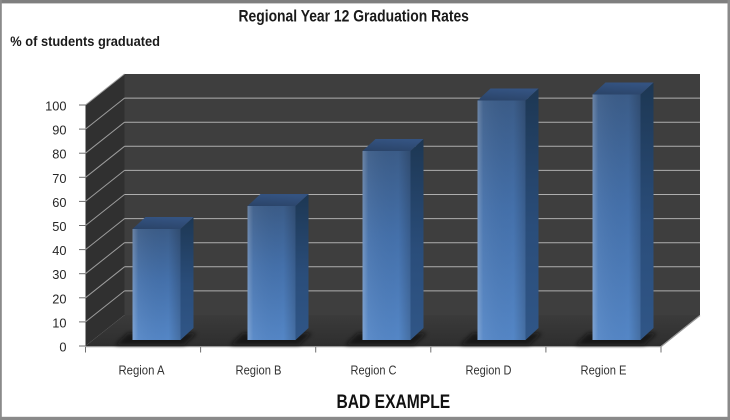 This screenshot has width=730, height=420. What do you see at coordinates (489, 370) in the screenshot?
I see `svg-text: Region D` at bounding box center [489, 370].